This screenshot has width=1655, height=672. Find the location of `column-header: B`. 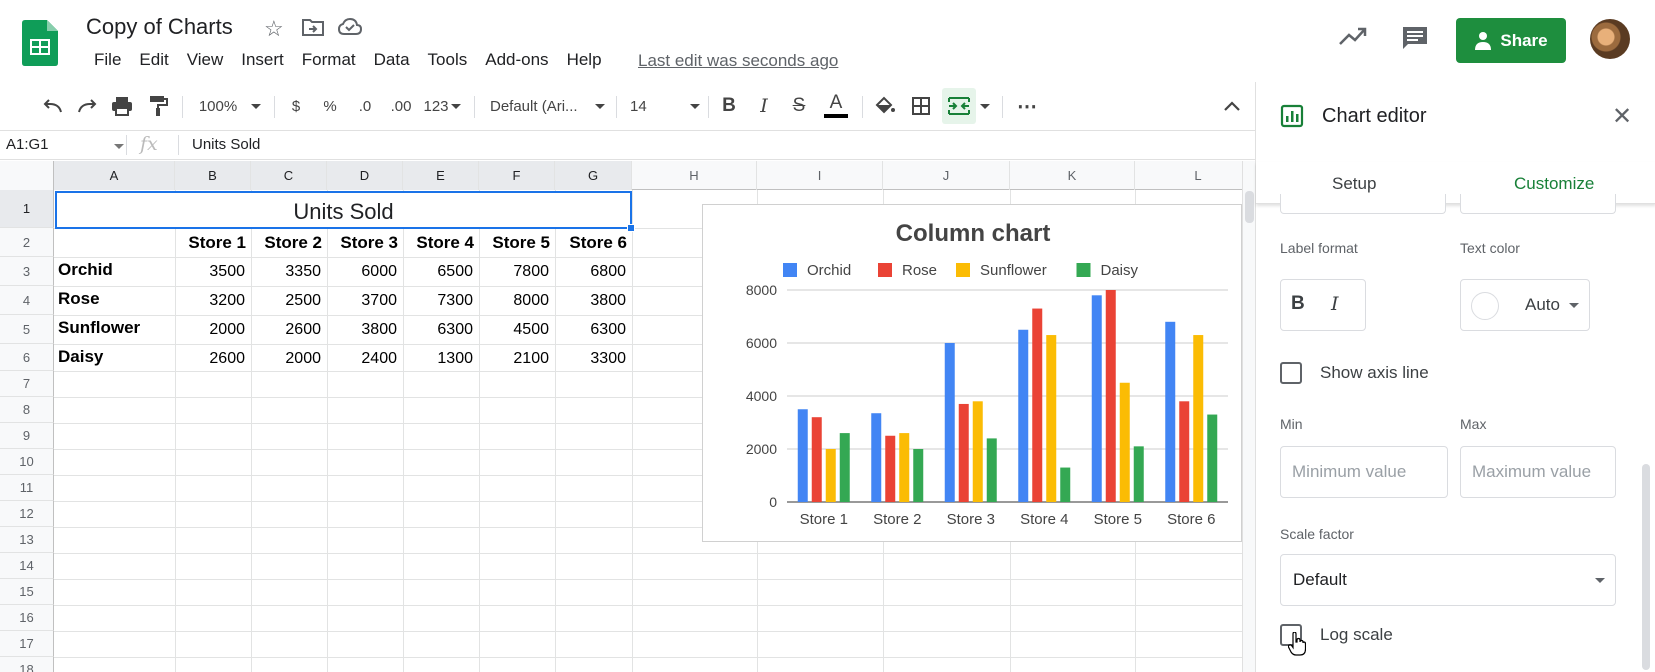

column-header: B is located at coordinates (213, 175).